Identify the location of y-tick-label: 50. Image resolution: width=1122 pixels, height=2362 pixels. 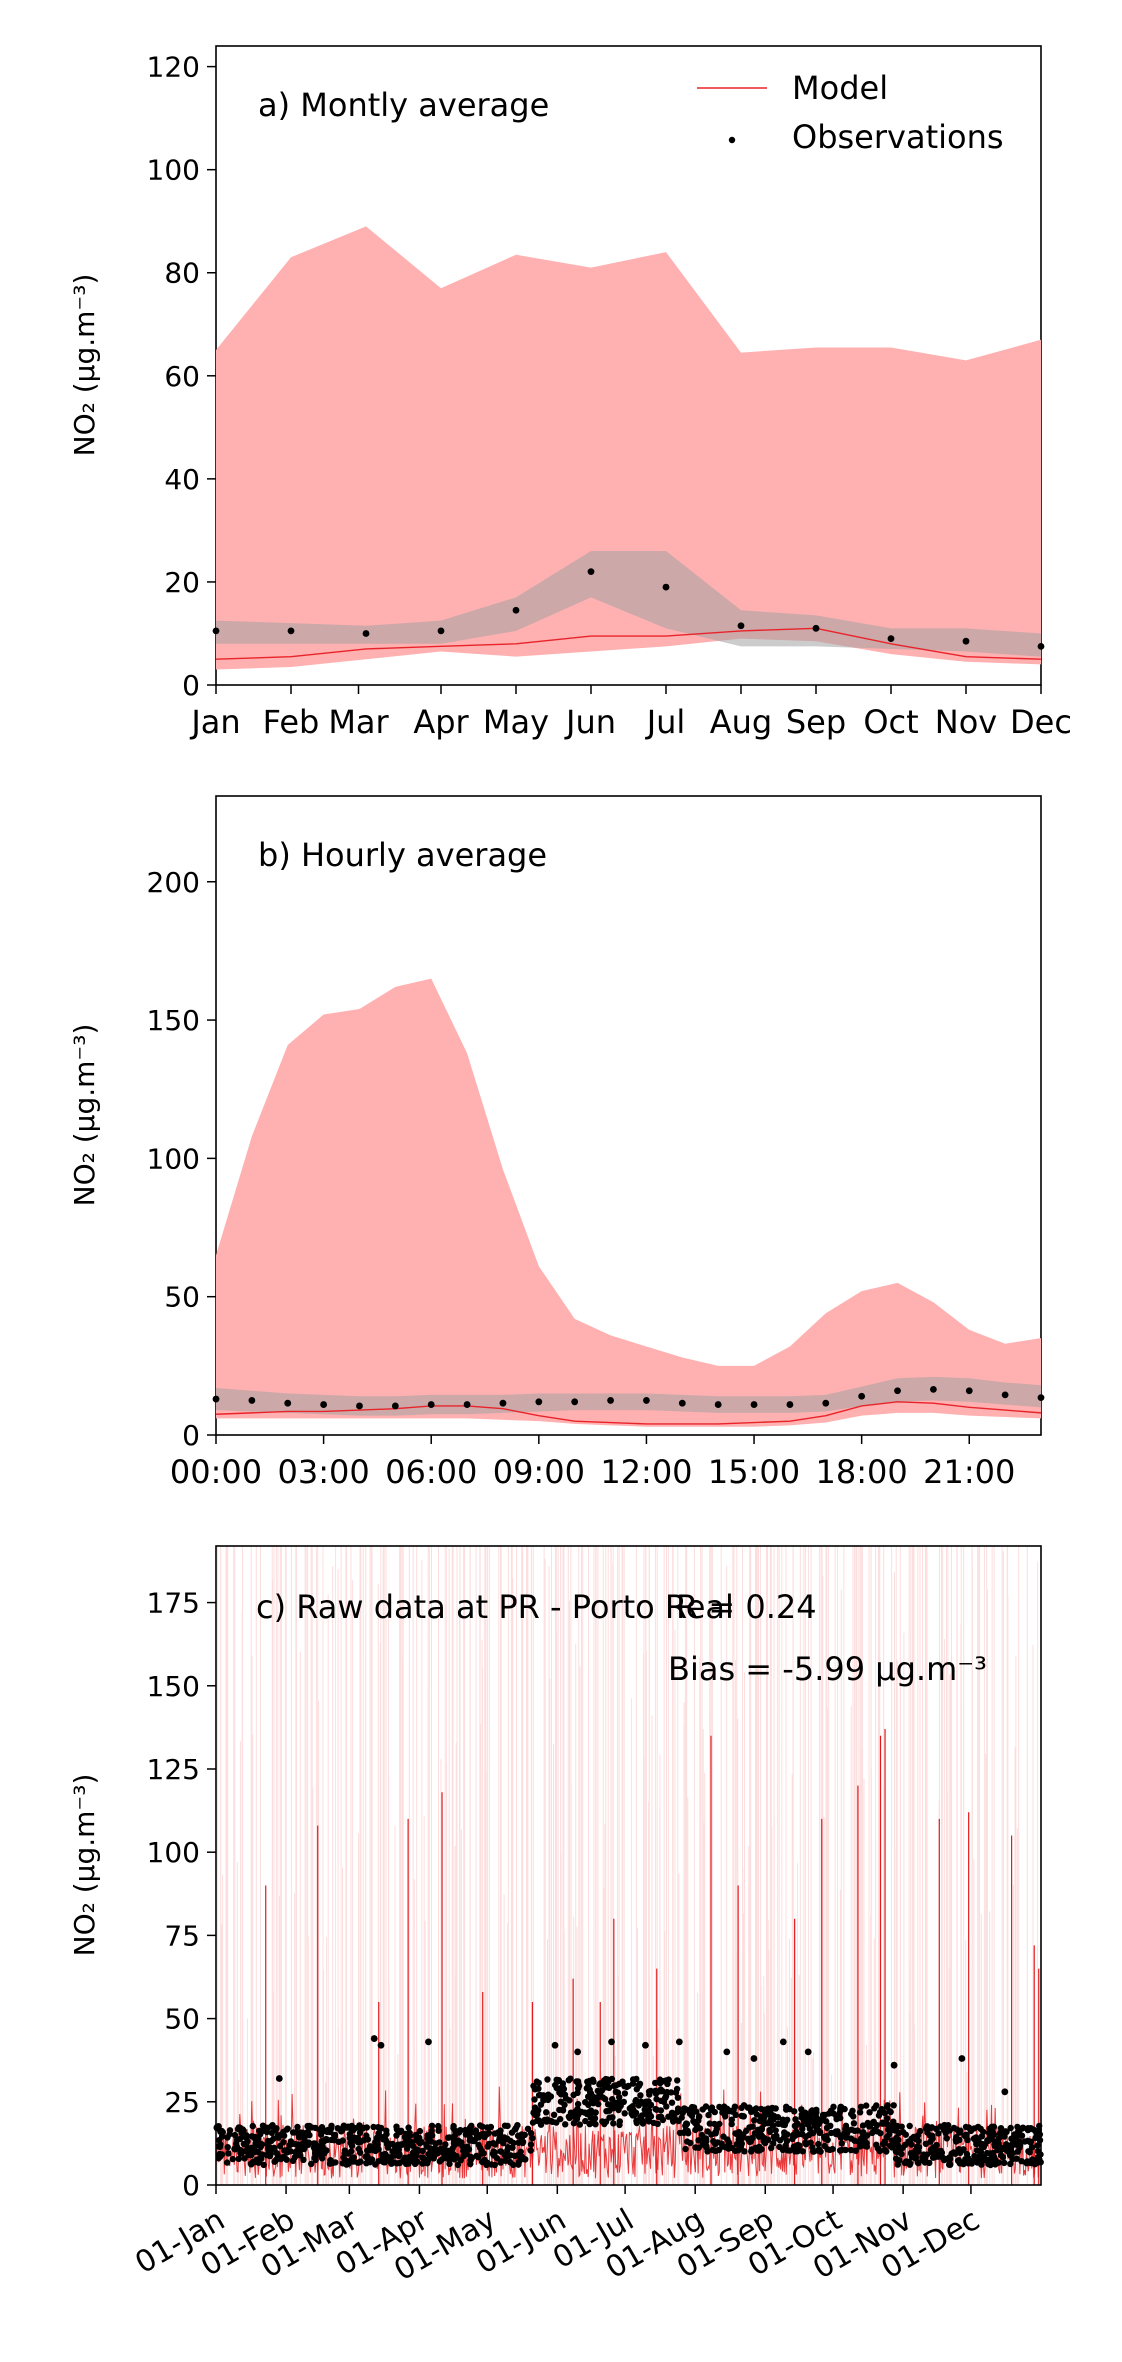
(182, 1297).